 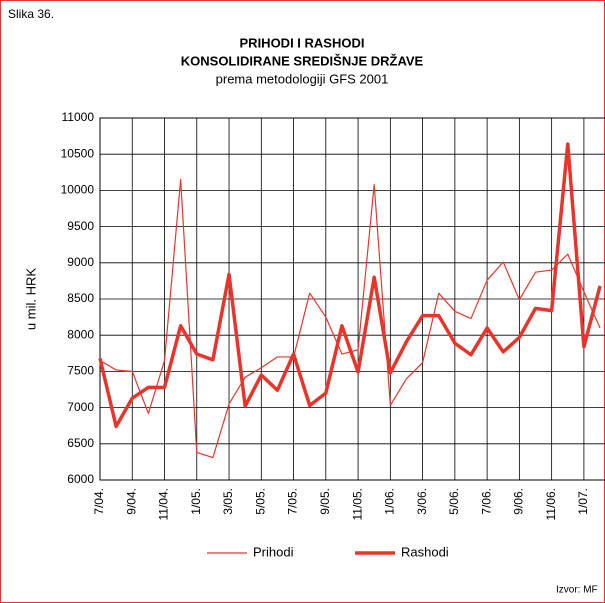 What do you see at coordinates (519, 501) in the screenshot?
I see `x-tick-label: 9/06.` at bounding box center [519, 501].